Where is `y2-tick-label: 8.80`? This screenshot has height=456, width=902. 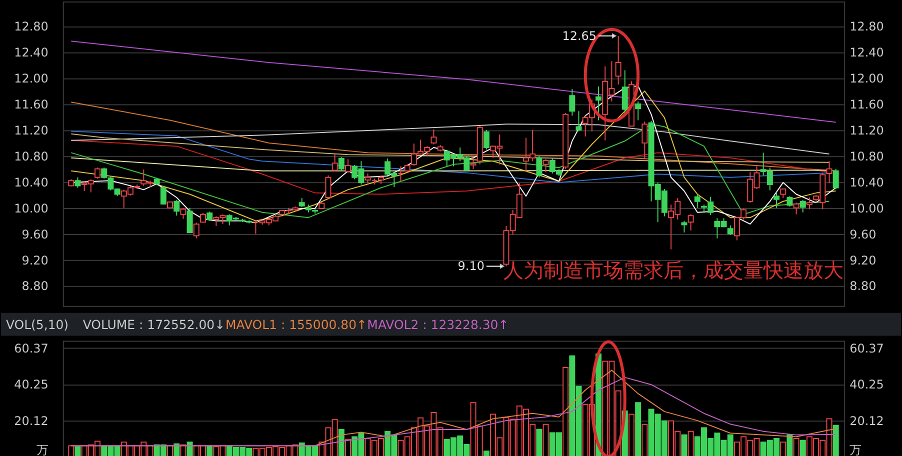 y2-tick-label: 8.80 is located at coordinates (863, 286).